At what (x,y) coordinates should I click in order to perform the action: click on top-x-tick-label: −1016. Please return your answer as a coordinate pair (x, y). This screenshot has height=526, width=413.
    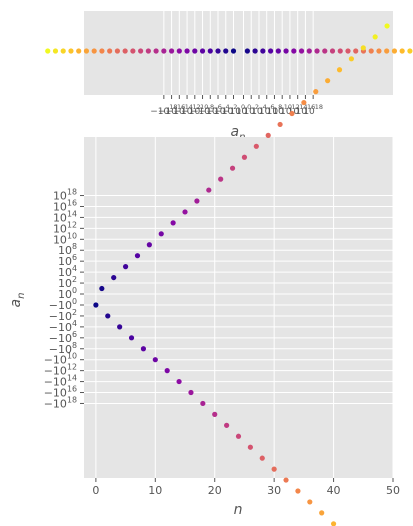
    Looking at the image, I should click on (171, 110).